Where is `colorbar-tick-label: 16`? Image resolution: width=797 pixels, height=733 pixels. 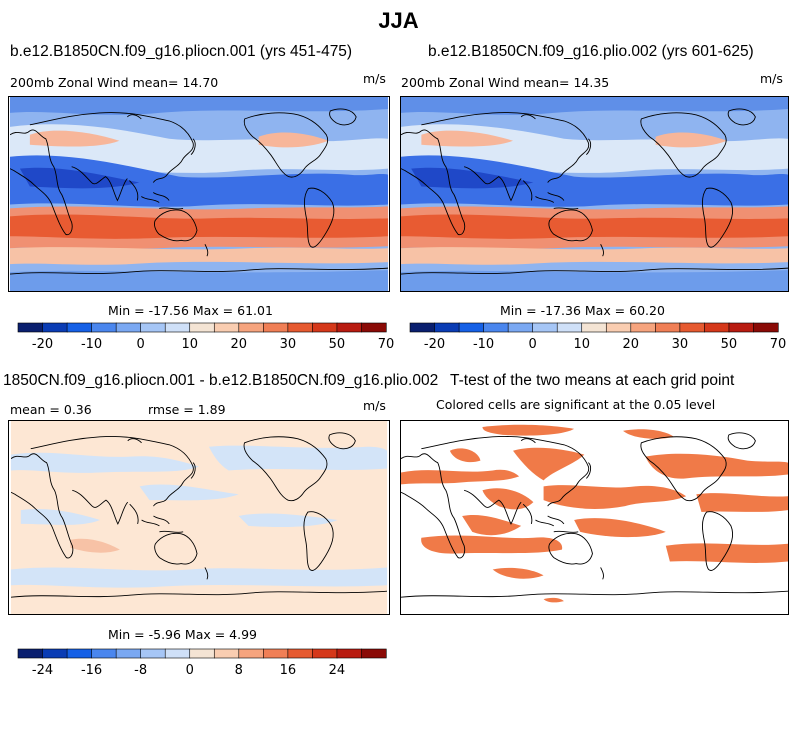
colorbar-tick-label: 16 is located at coordinates (288, 670).